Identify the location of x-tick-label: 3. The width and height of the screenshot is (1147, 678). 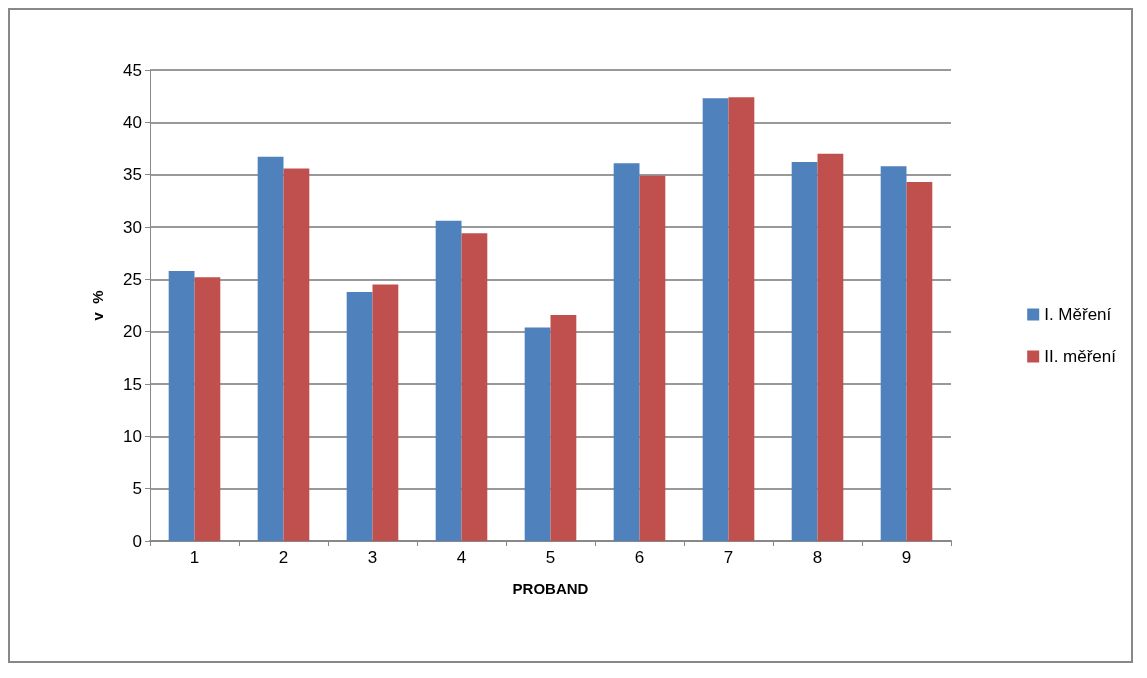
(372, 557).